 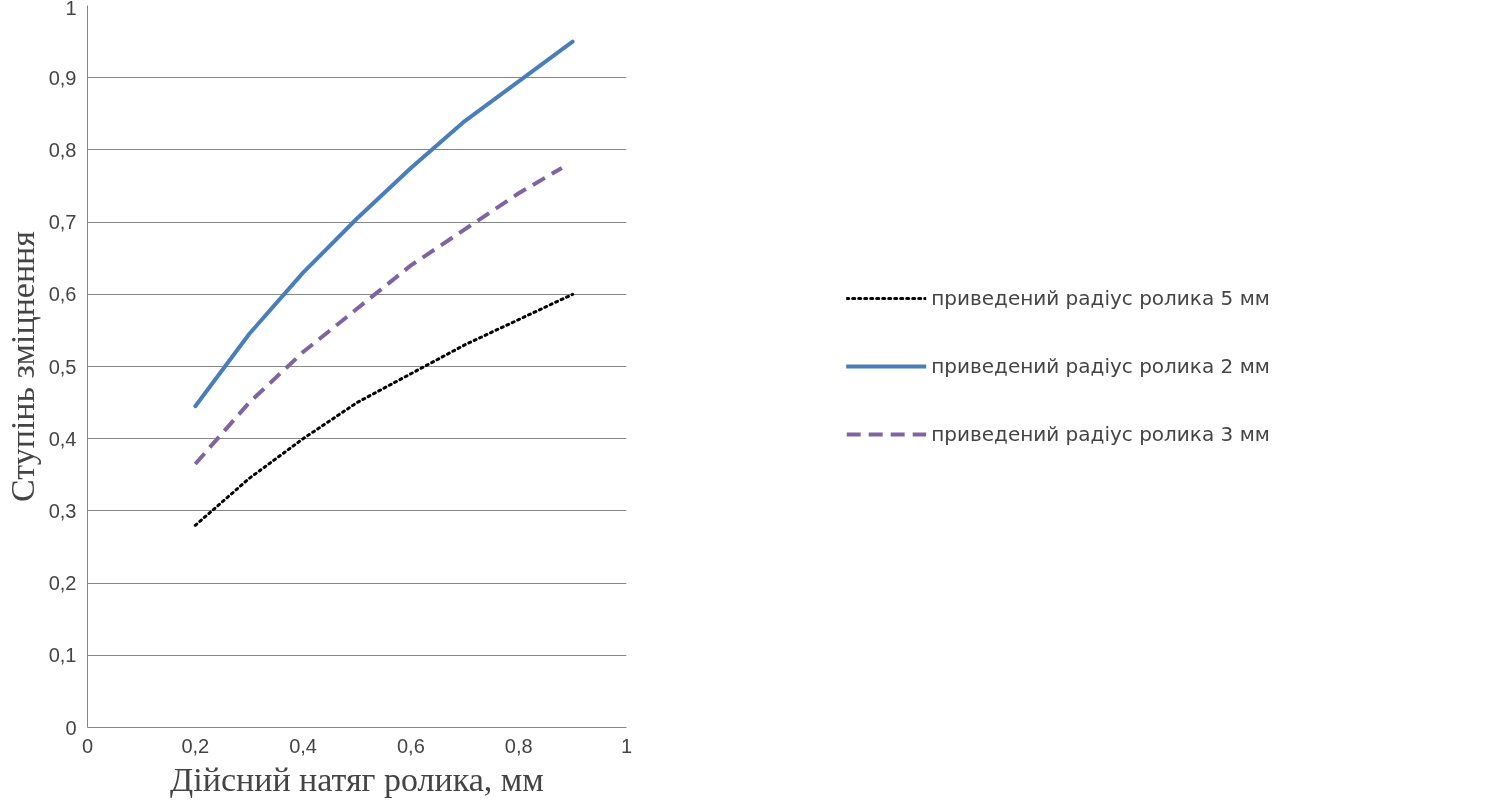 I want to click on y-tick-label: 0,8, so click(x=62, y=149).